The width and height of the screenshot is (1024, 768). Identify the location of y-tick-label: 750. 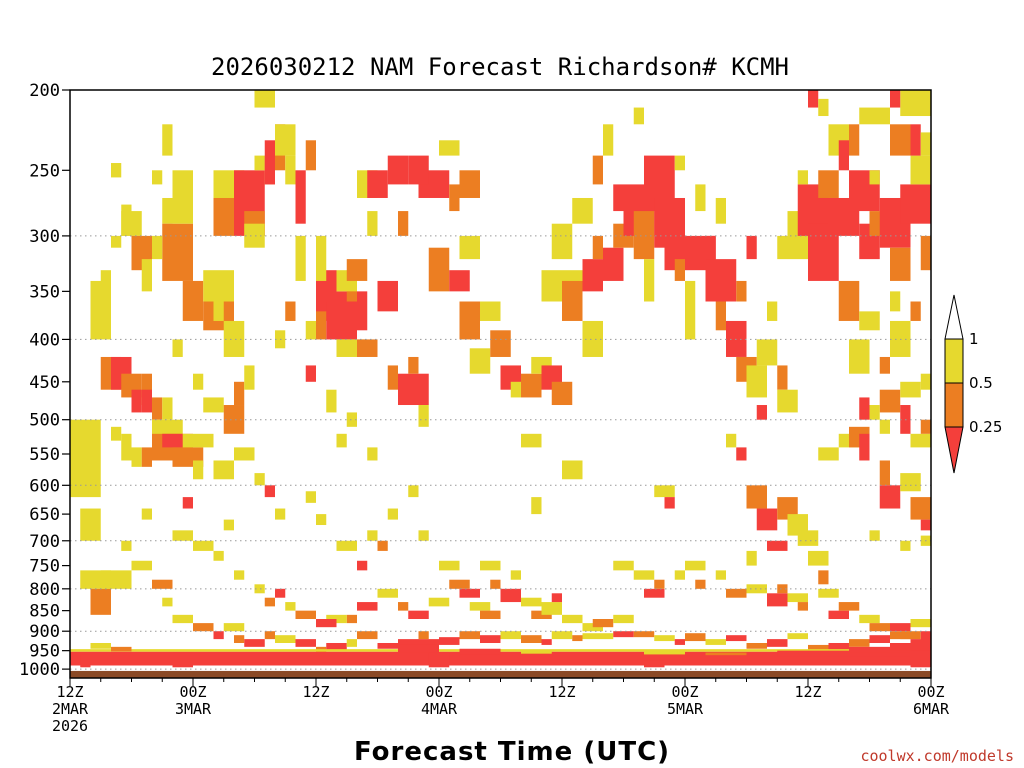
(44, 567).